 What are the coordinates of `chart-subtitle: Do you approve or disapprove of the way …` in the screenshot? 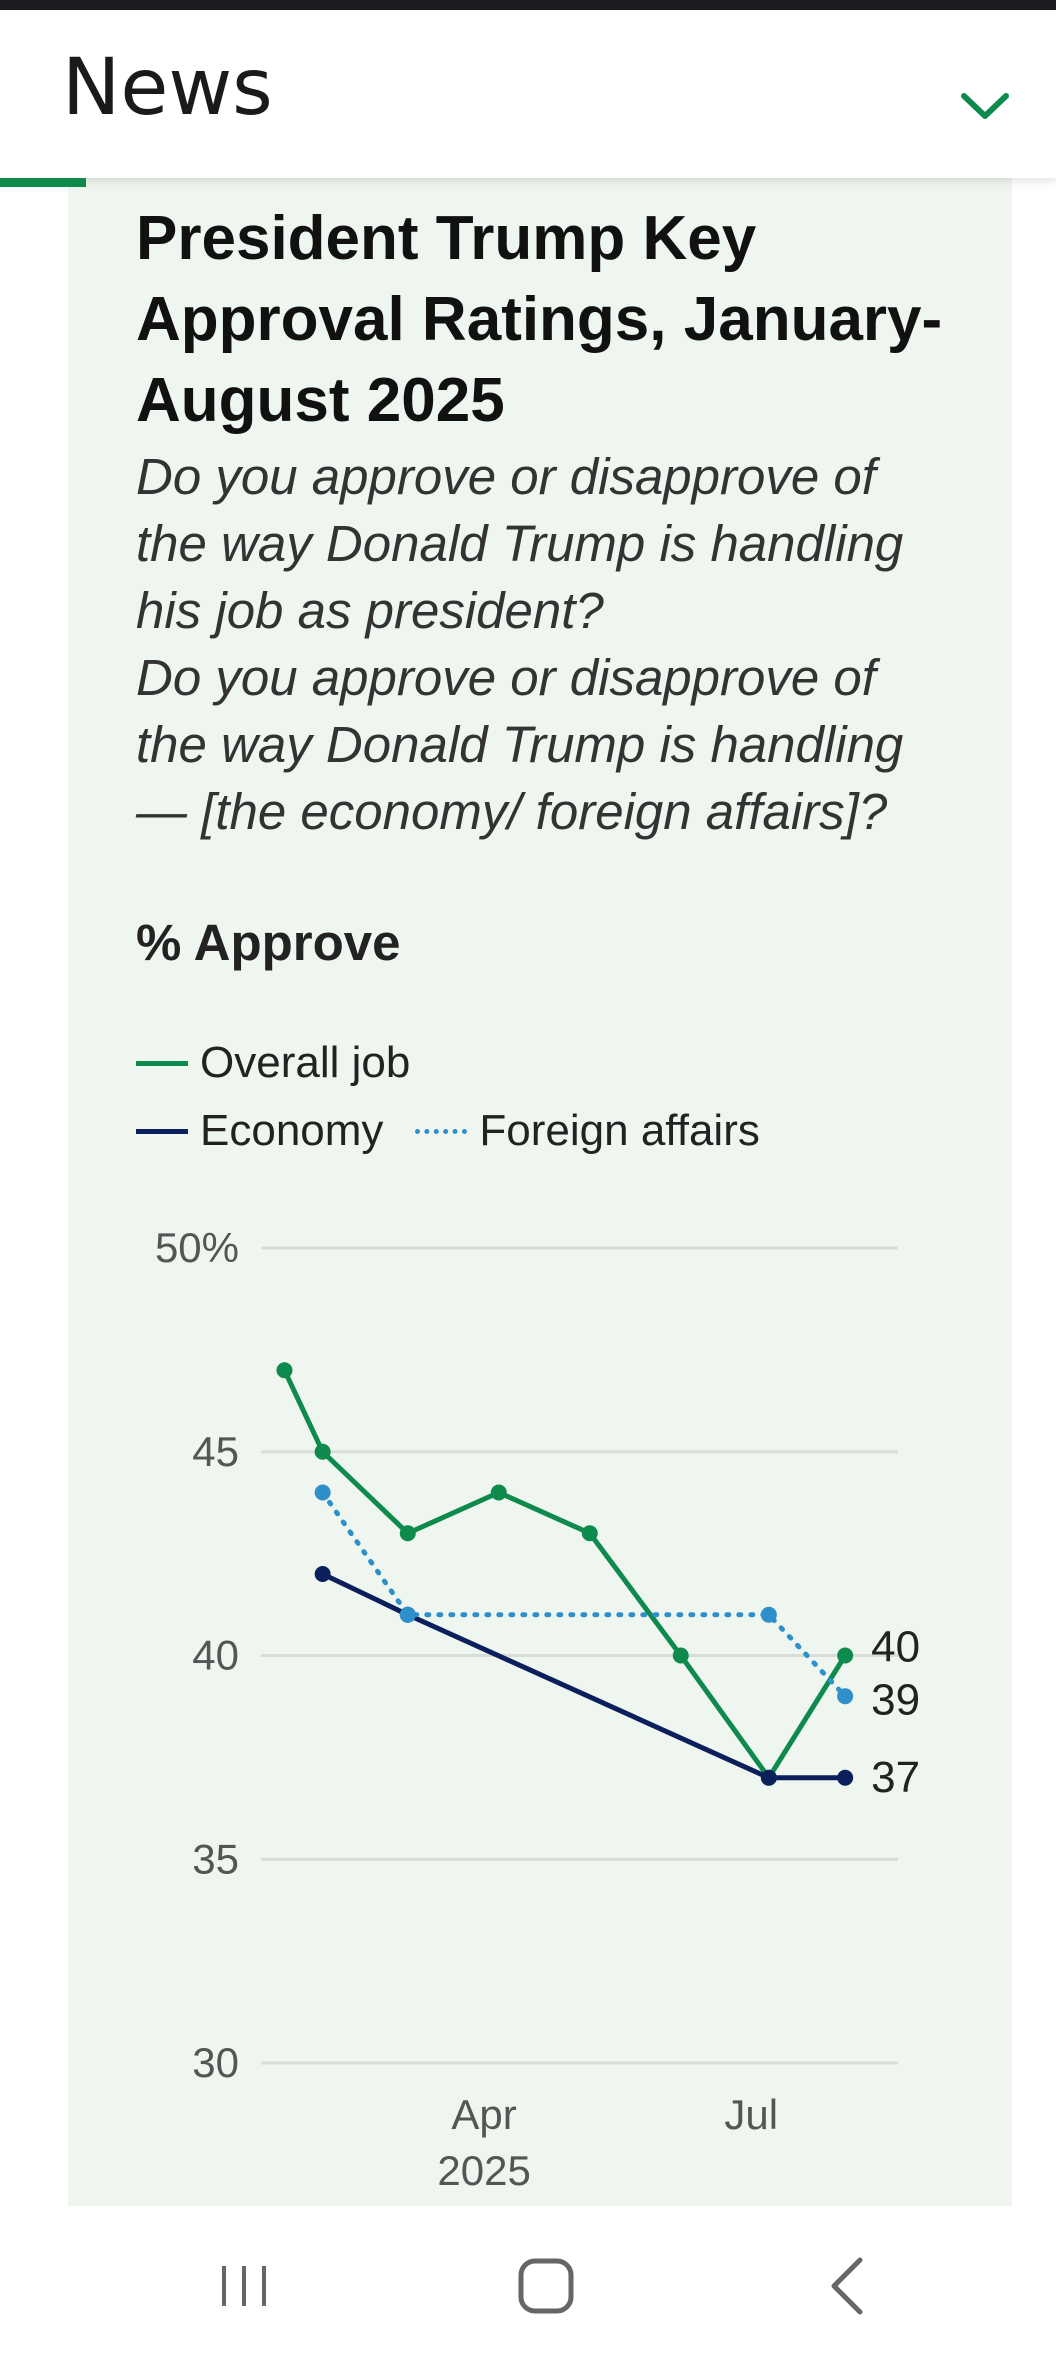 It's located at (546, 644).